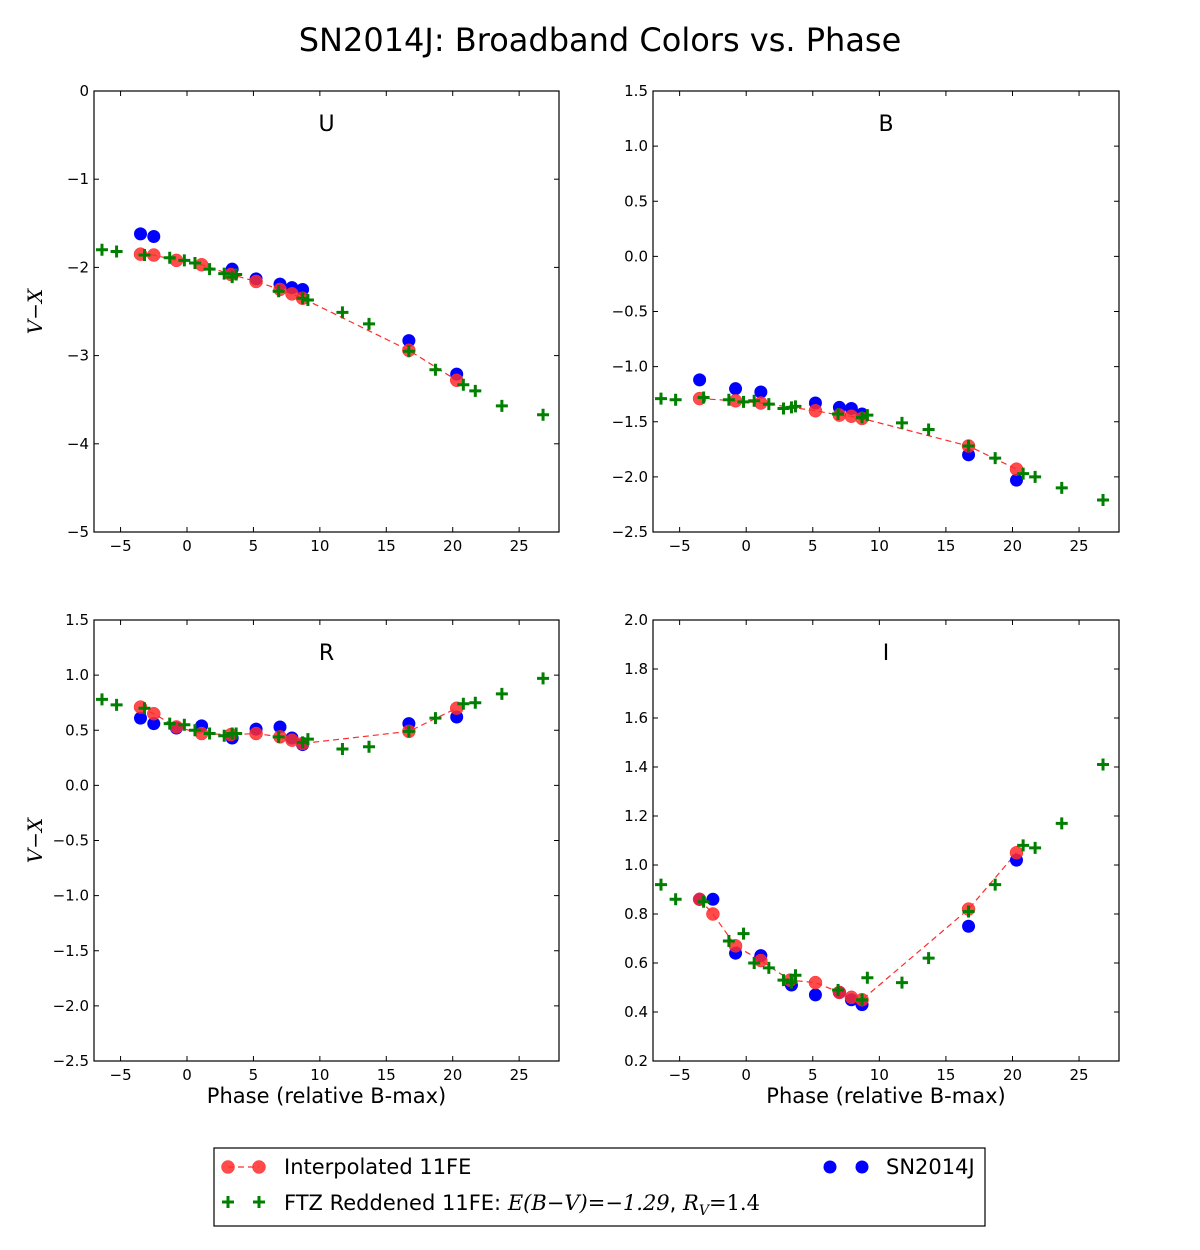  What do you see at coordinates (830, 1167) in the screenshot?
I see `legend-sn-marker` at bounding box center [830, 1167].